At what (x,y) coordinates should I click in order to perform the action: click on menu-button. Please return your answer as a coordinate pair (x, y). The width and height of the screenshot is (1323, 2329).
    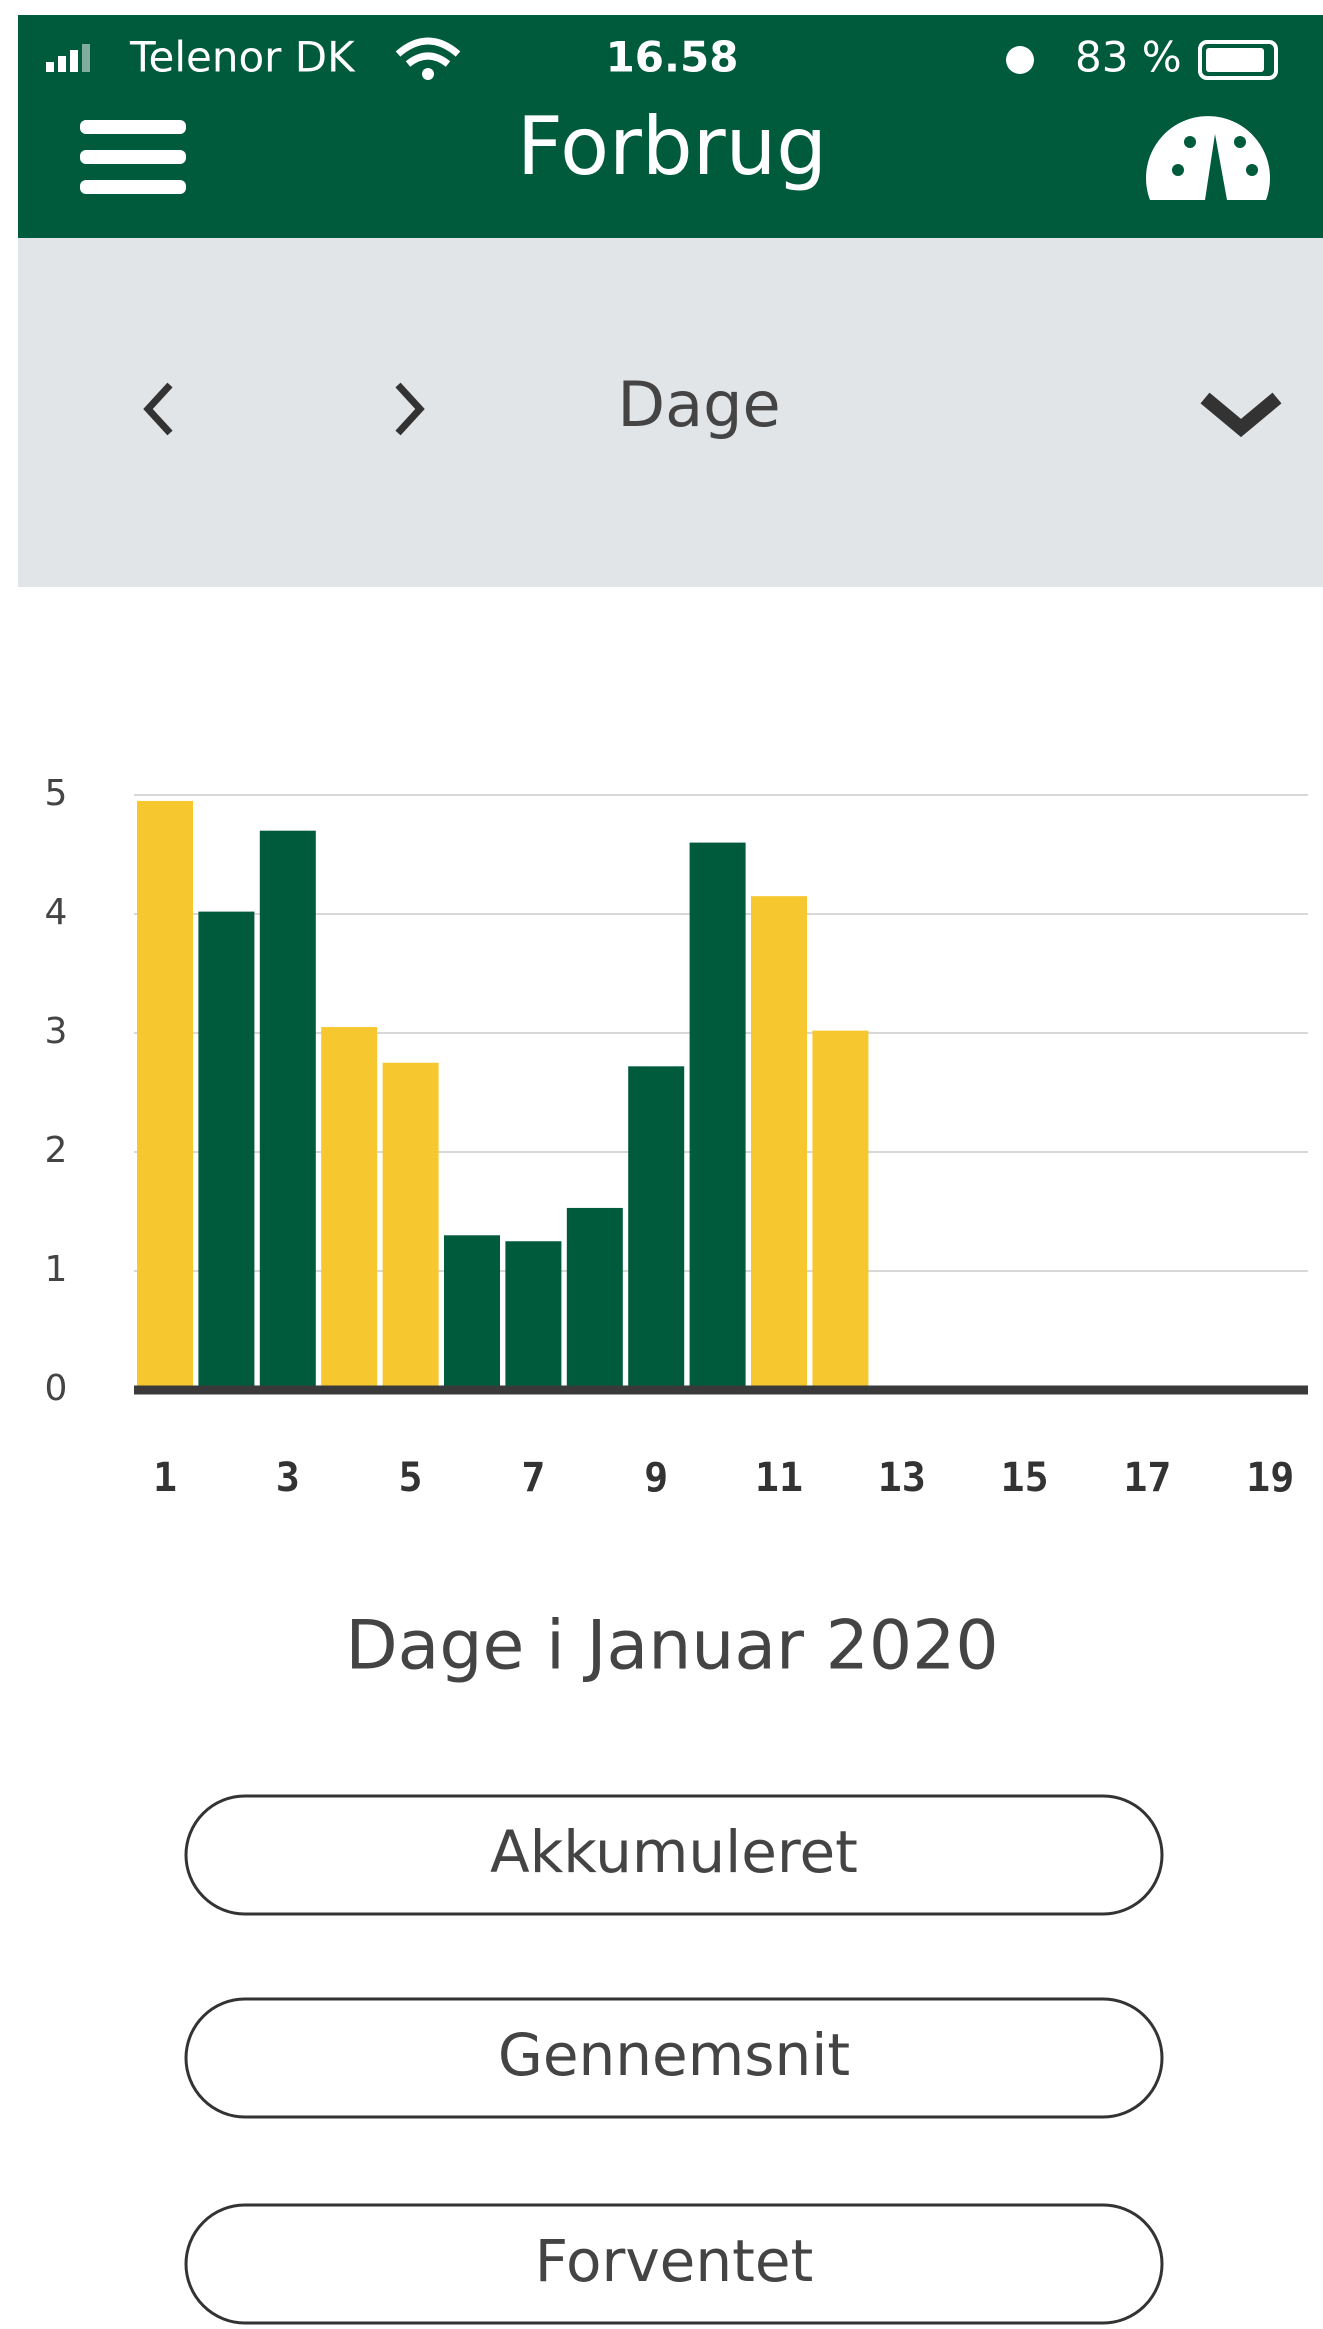
    Looking at the image, I should click on (133, 157).